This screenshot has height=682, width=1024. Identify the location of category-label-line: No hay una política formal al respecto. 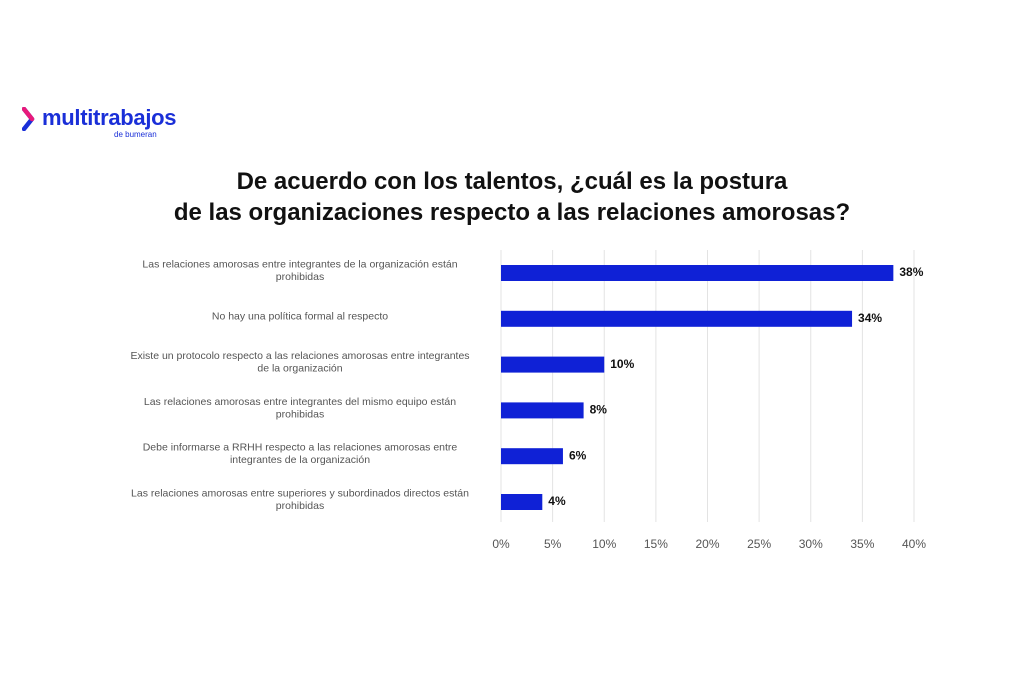
(300, 317).